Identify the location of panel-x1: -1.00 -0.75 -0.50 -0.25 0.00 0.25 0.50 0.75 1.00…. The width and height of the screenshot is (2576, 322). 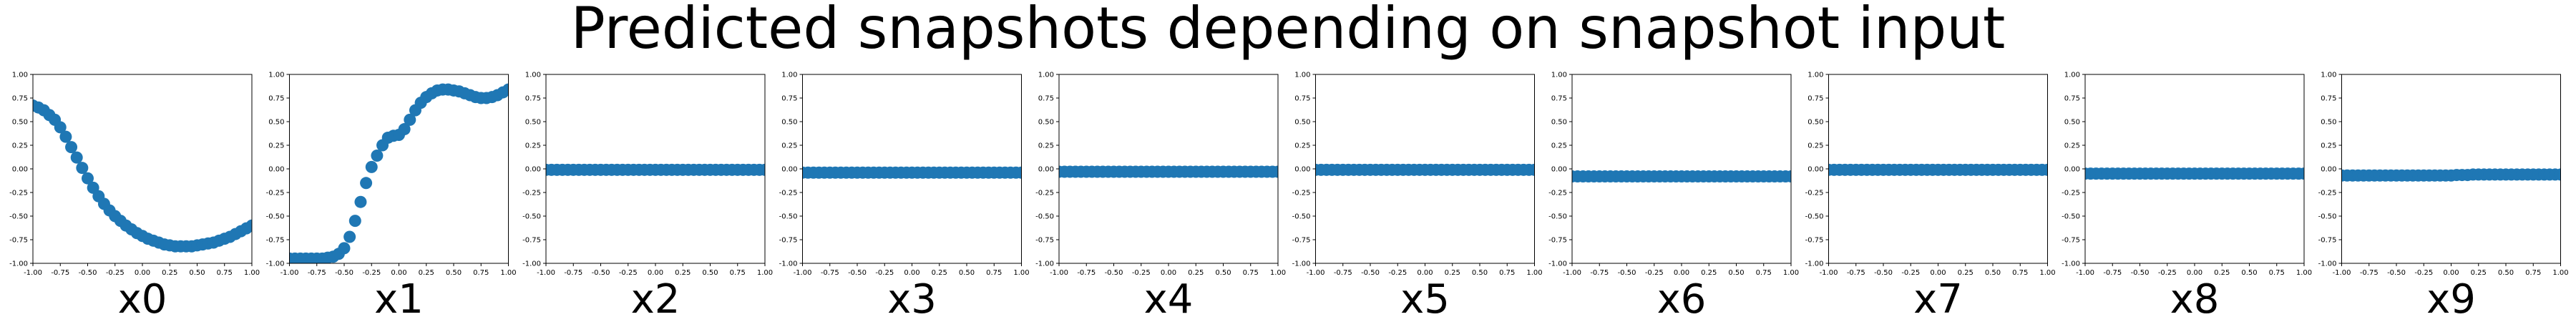
(391, 197).